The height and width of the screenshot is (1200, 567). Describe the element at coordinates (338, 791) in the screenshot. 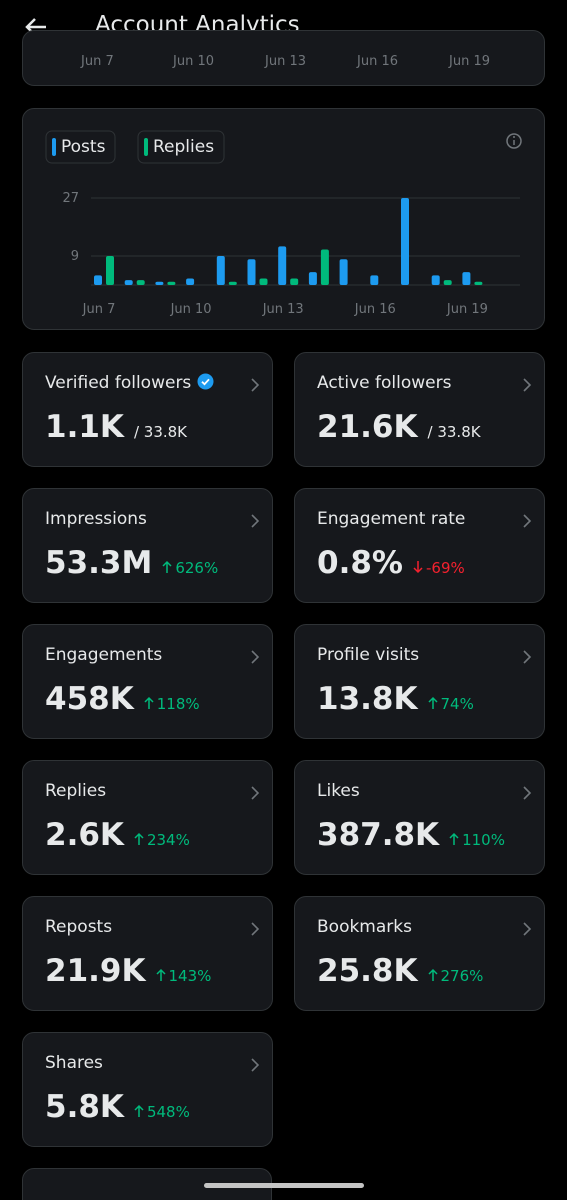

I see `metric-label: Likes` at that location.